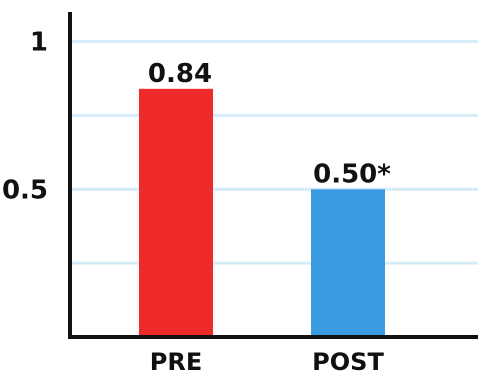 Image resolution: width=482 pixels, height=379 pixels. What do you see at coordinates (39, 43) in the screenshot?
I see `y-tick-label: 1` at bounding box center [39, 43].